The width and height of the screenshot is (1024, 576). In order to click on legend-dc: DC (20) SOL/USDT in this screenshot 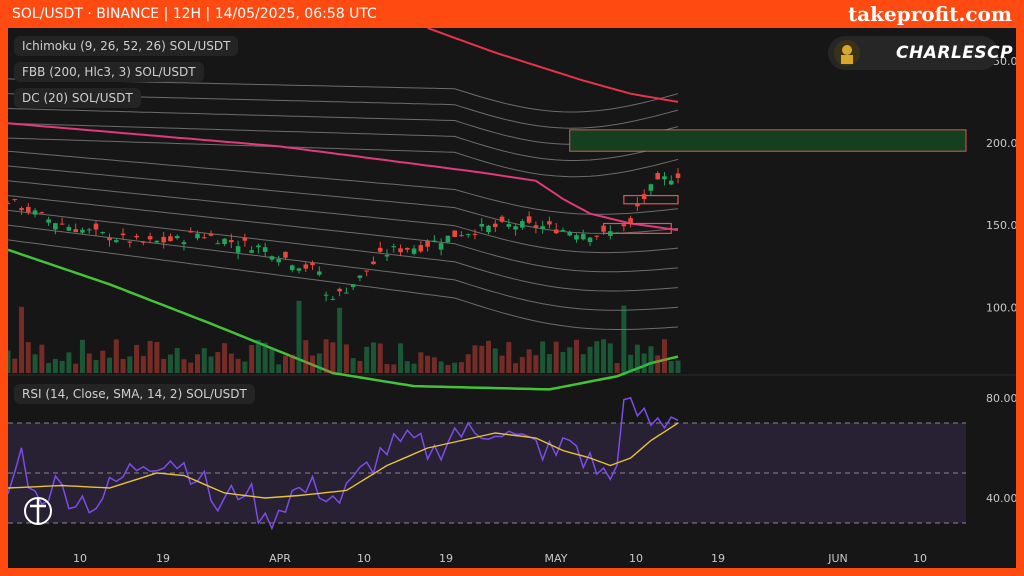, I will do `click(77, 98)`.